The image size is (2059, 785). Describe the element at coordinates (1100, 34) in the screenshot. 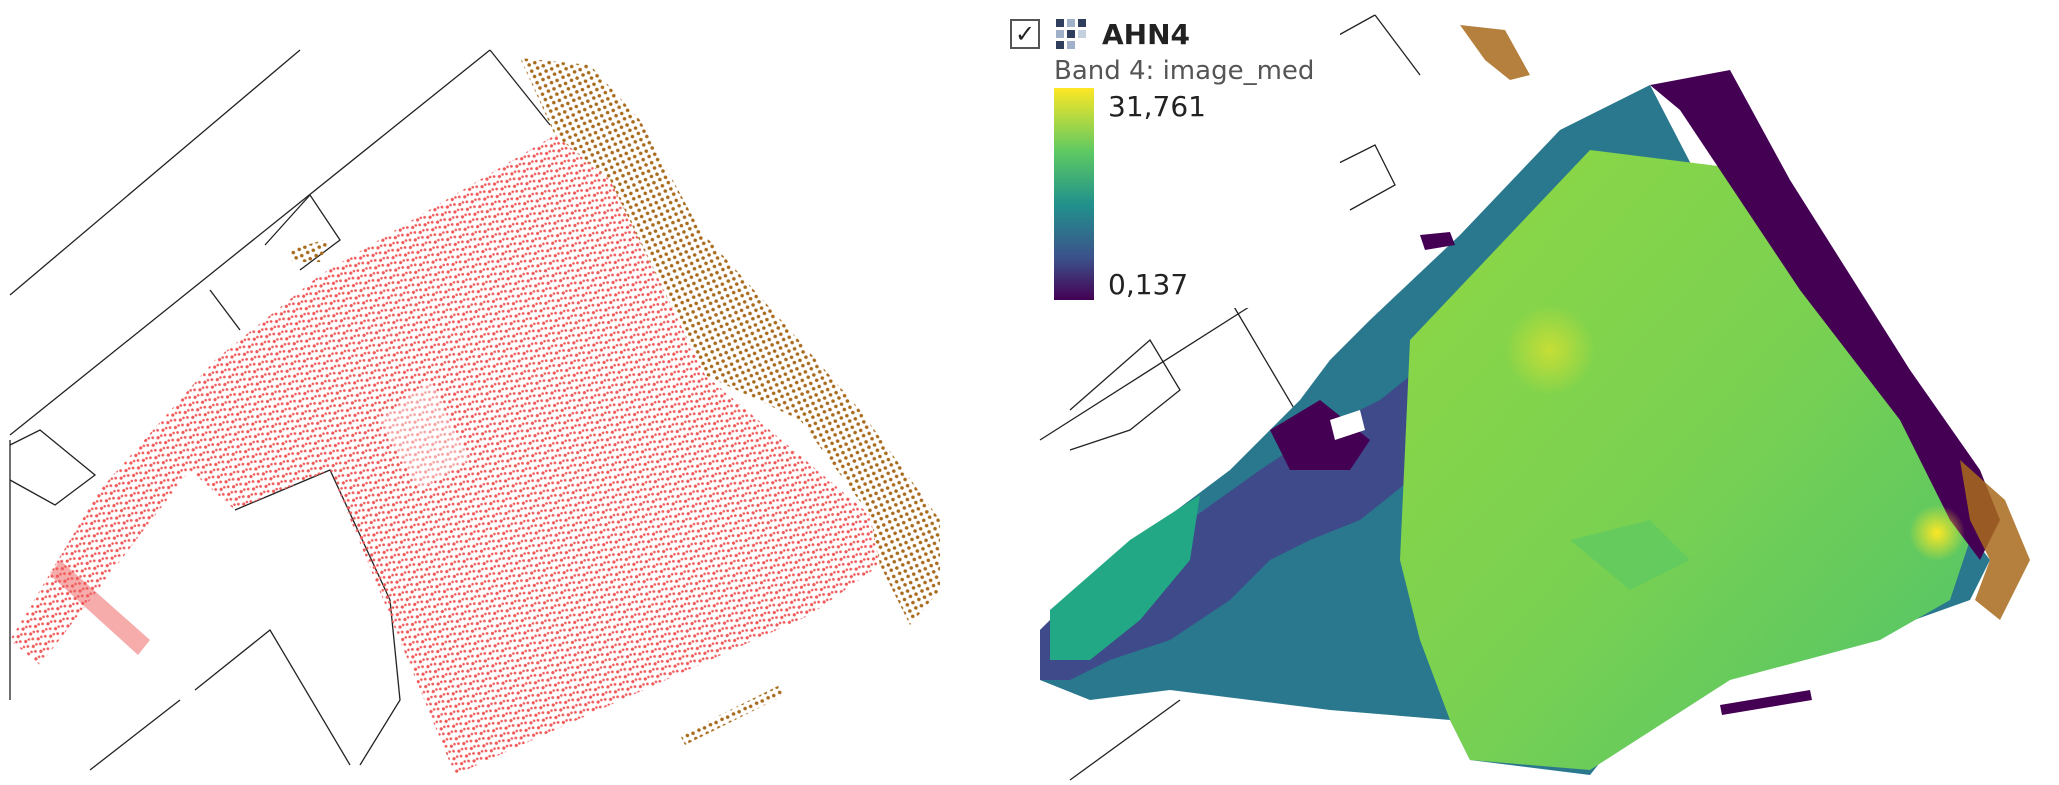

I see `legend-layer-row: ✓ AHN4` at that location.